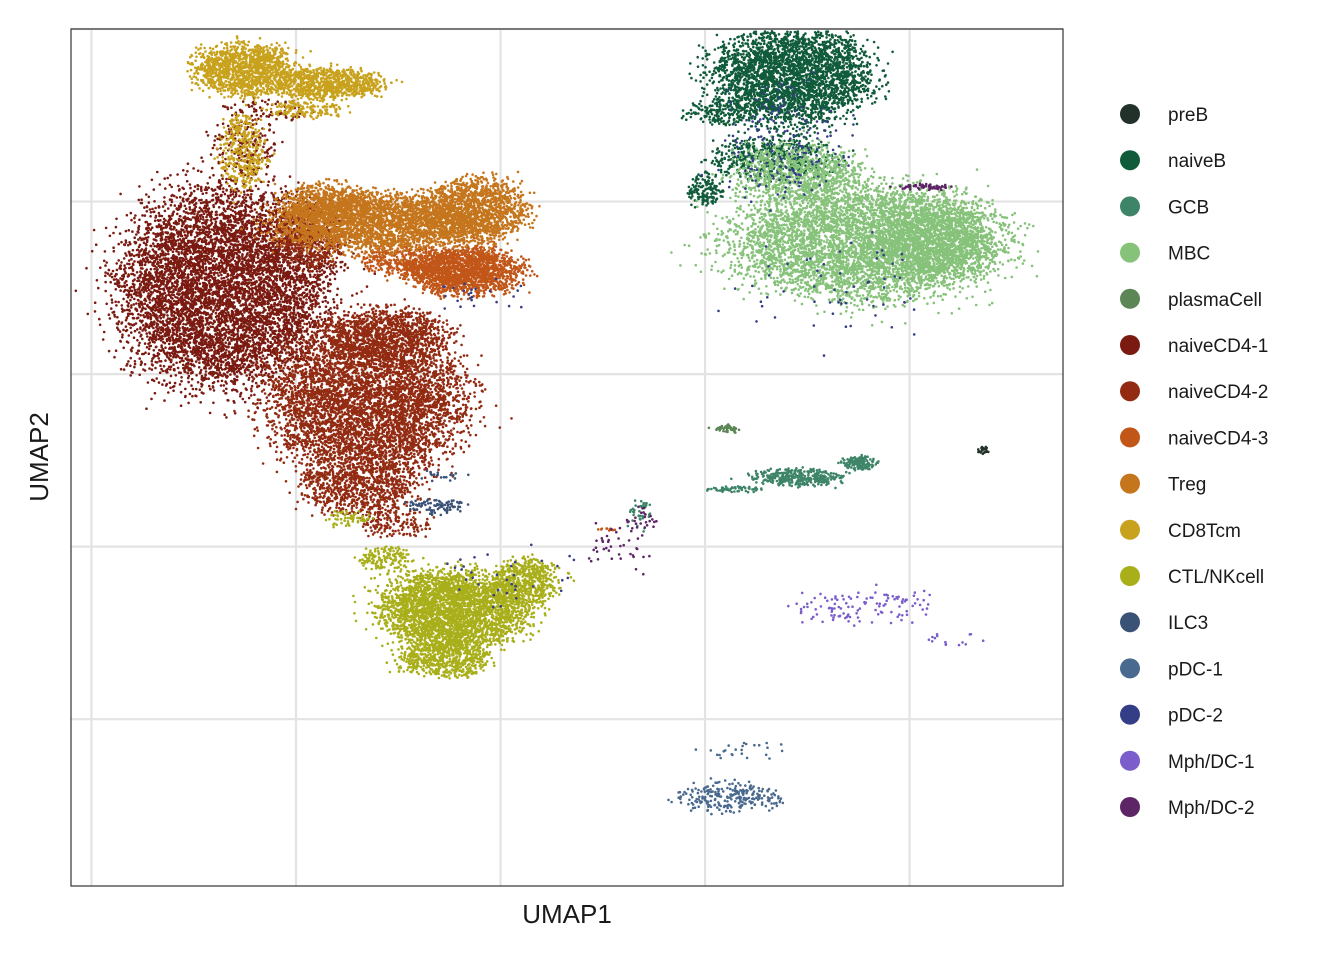  Describe the element at coordinates (1130, 206) in the screenshot. I see `legend-key-gcb` at that location.